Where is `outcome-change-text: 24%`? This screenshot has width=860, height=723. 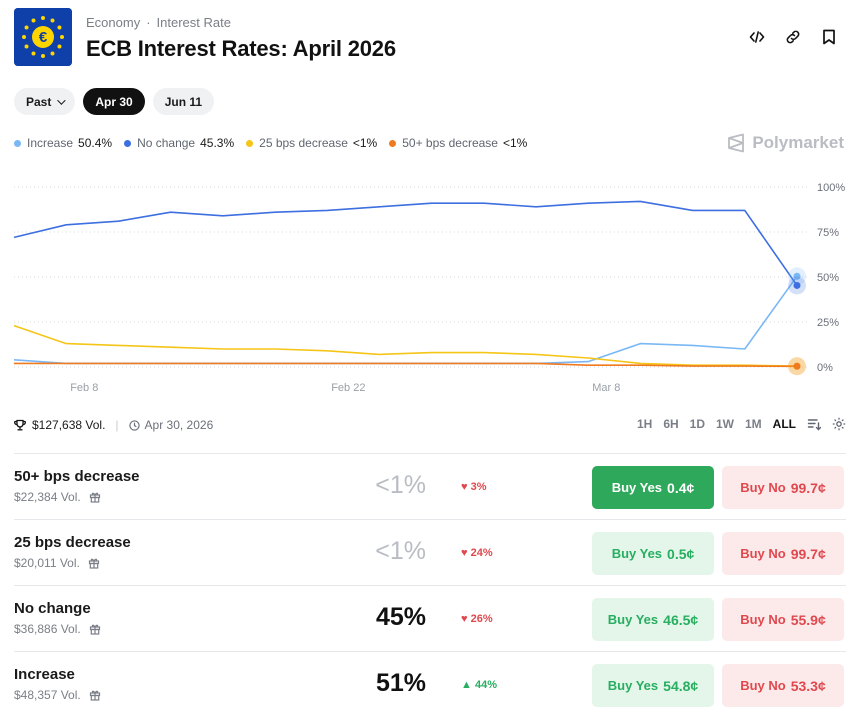
outcome-change-text: 24% is located at coordinates (481, 553).